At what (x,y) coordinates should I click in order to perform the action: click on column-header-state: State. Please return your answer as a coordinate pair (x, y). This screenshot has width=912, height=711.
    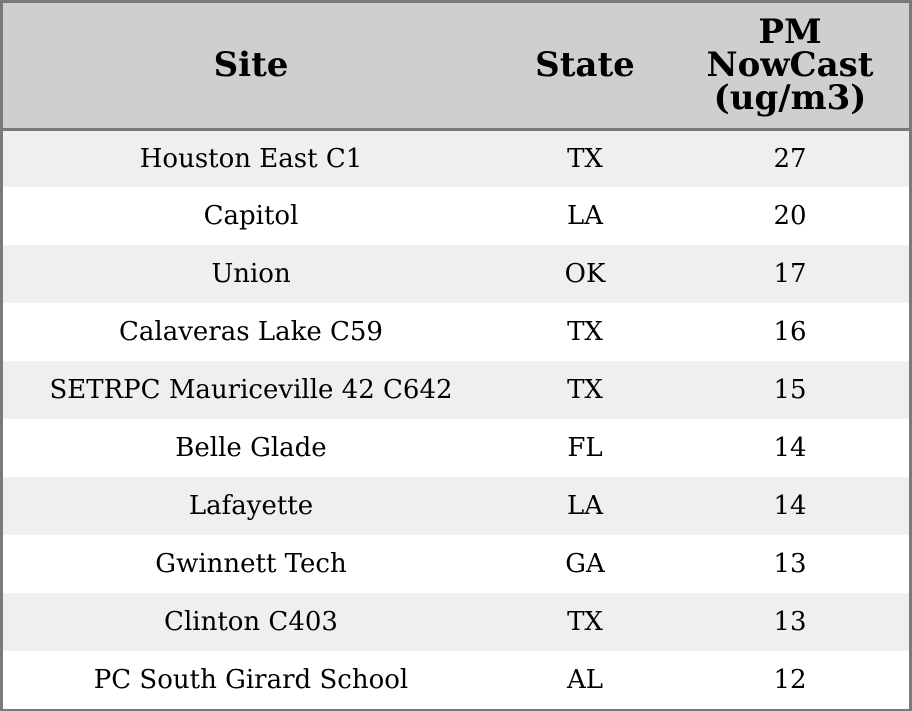
    Looking at the image, I should click on (585, 67).